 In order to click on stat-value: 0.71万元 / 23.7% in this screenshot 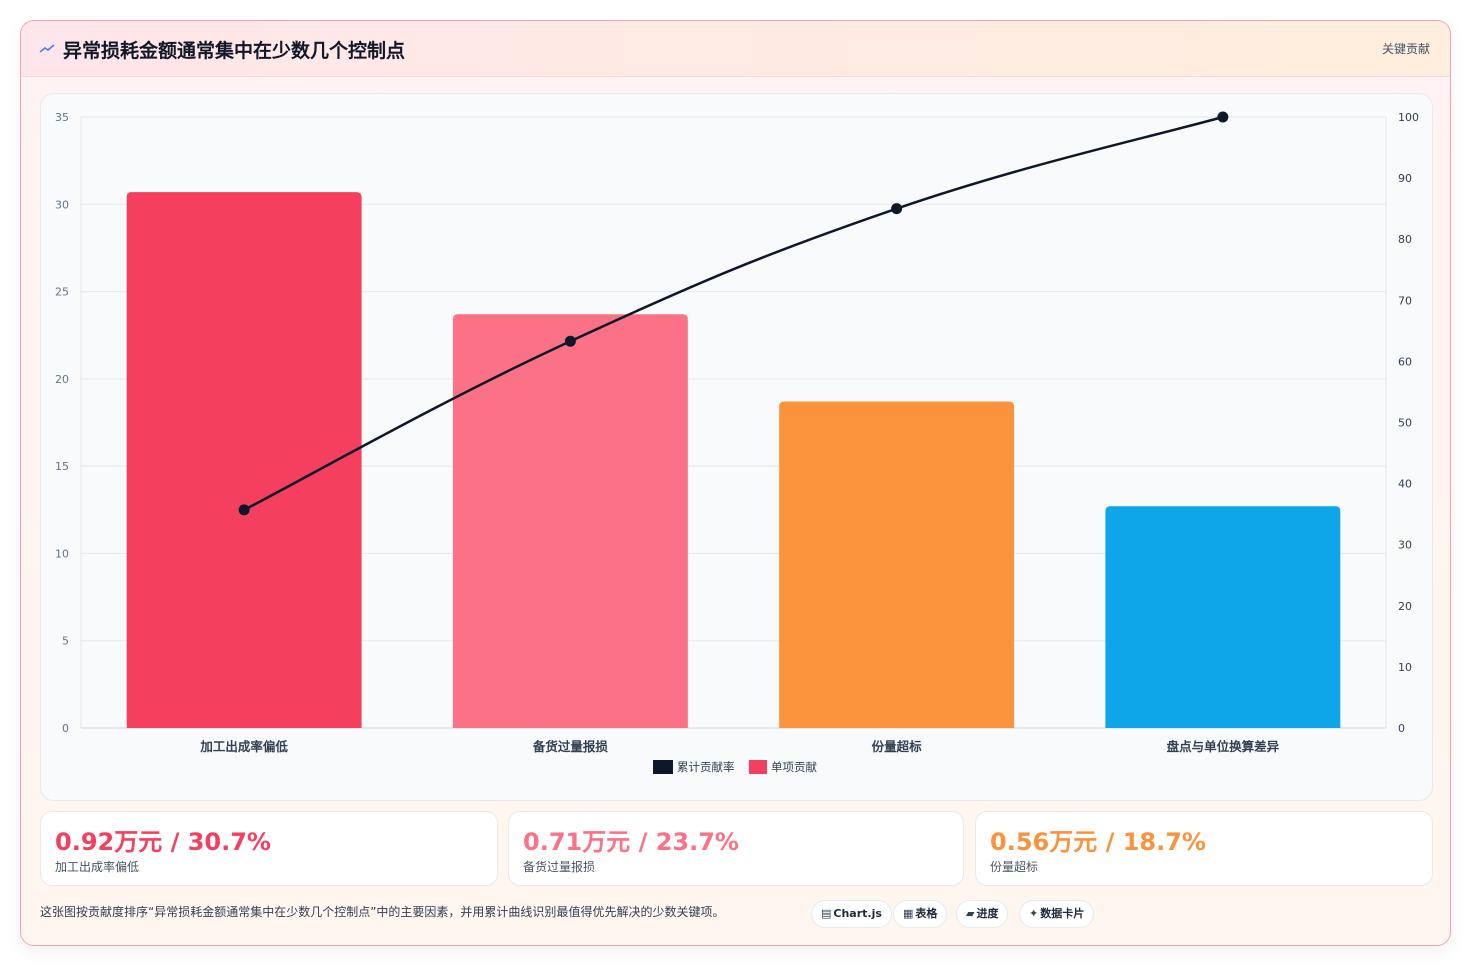, I will do `click(631, 842)`.